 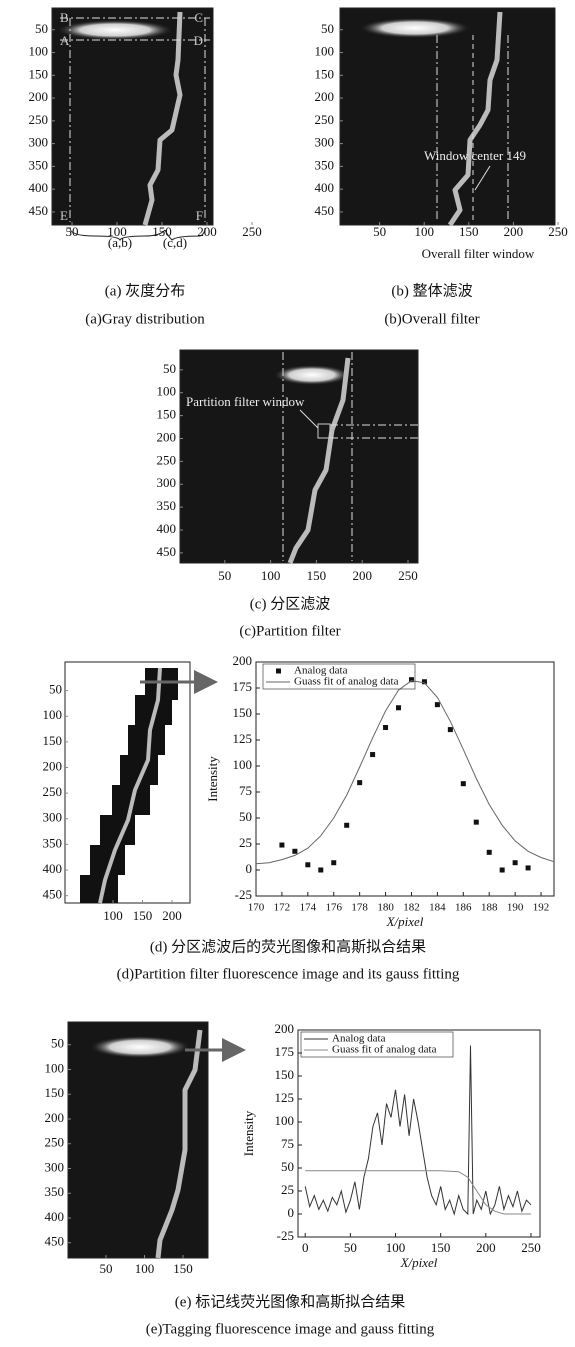 I want to click on annotation: E, so click(x=64, y=215).